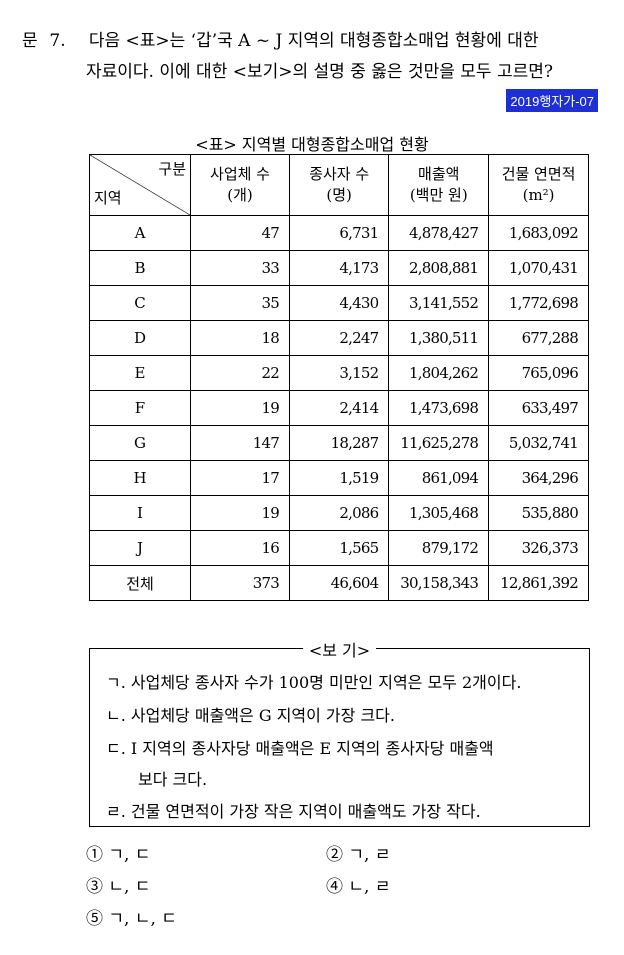 This screenshot has width=624, height=955. I want to click on region-cell: A, so click(140, 233).